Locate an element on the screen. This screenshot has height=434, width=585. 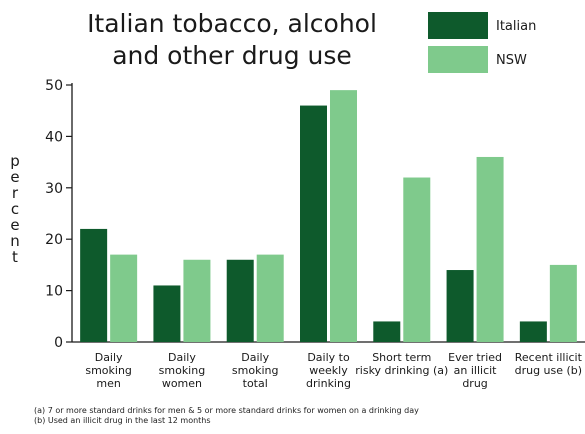
category-label: Short term risky drinking (a) is located at coordinates (401, 364).